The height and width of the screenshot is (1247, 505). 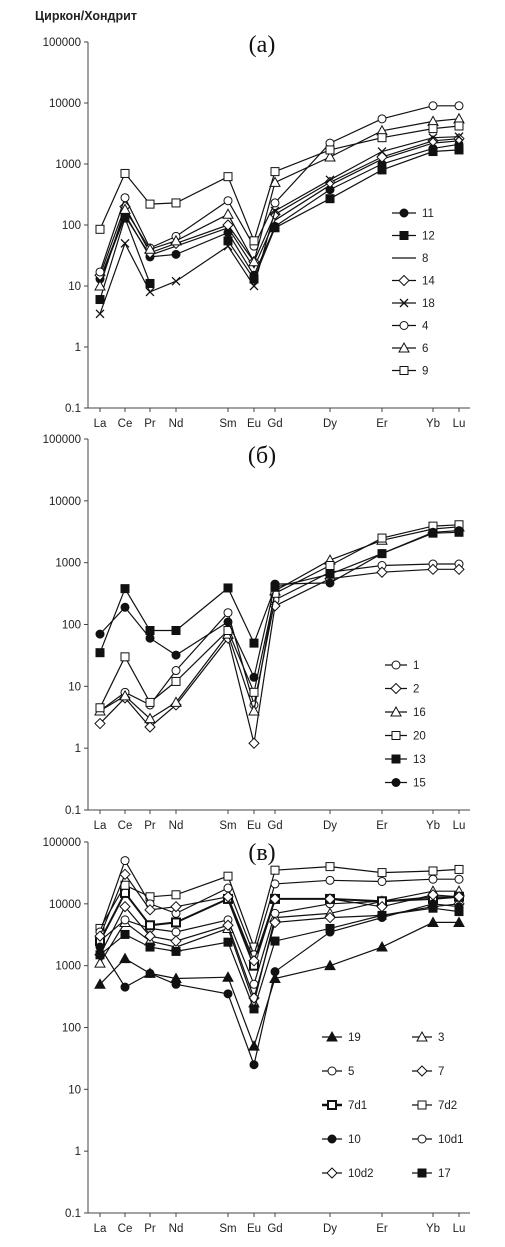 I want to click on legend-label: 7d2, so click(x=447, y=1106).